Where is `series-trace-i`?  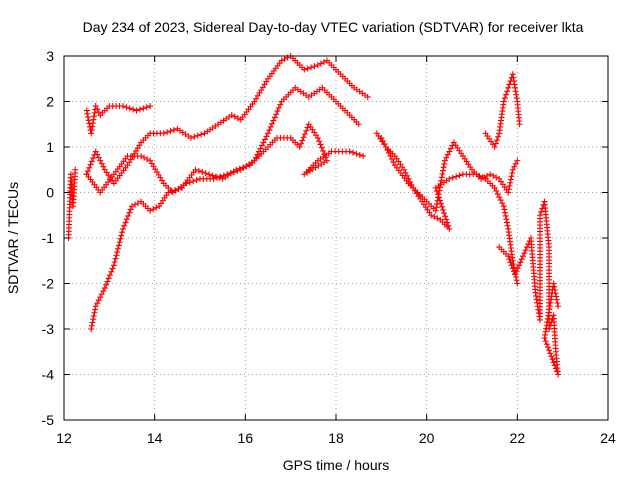 series-trace-i is located at coordinates (529, 288).